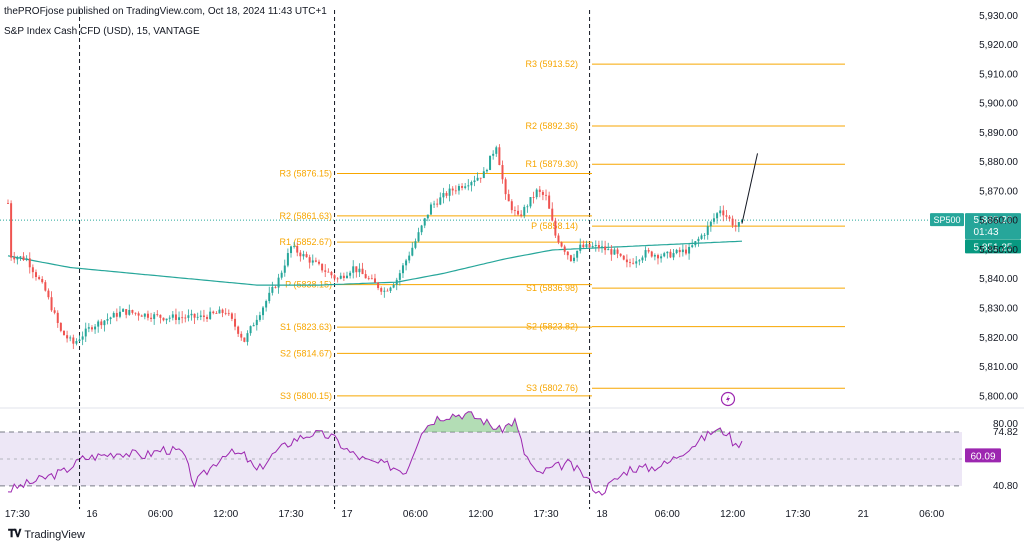 This screenshot has width=1024, height=547. I want to click on ma-price-tag, so click(993, 246).